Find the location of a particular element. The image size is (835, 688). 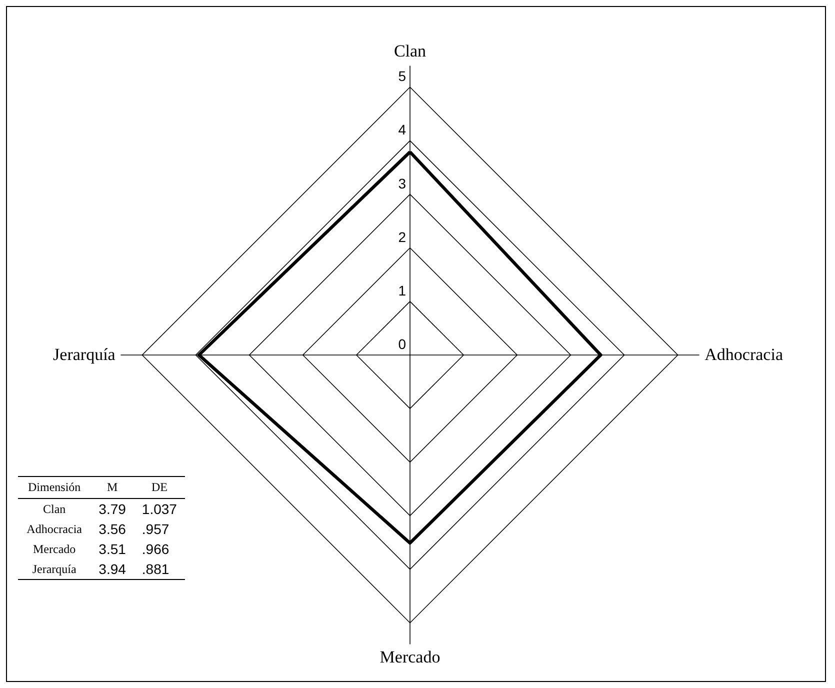

text: 3.94 is located at coordinates (112, 569).